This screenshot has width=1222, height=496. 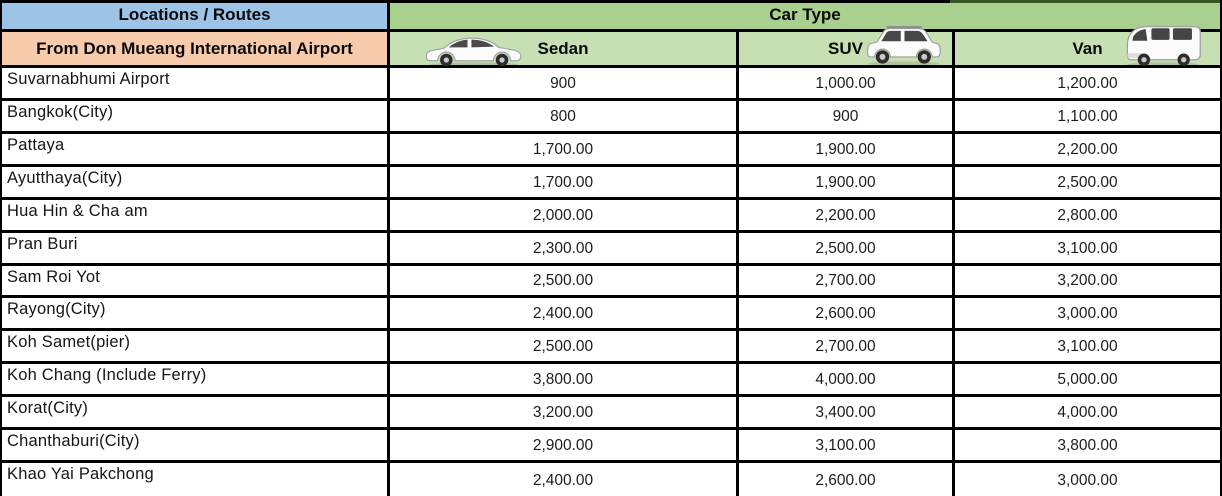 I want to click on location-label: Suvarnabhumi Airport, so click(x=88, y=79).